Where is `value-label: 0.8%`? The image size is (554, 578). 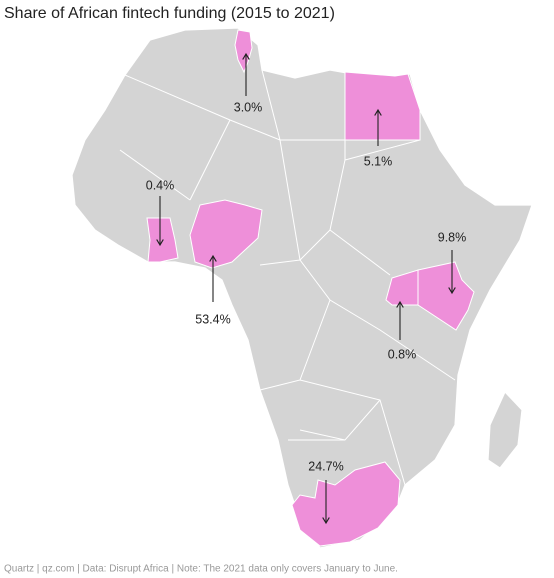 value-label: 0.8% is located at coordinates (402, 354).